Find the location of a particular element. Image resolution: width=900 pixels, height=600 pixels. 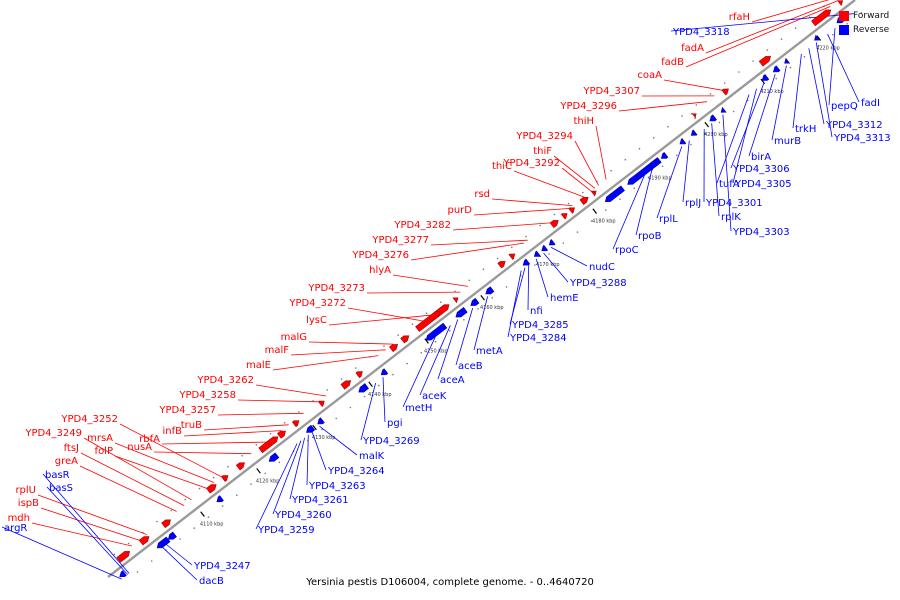

reverse-gene-label: metA is located at coordinates (489, 351).